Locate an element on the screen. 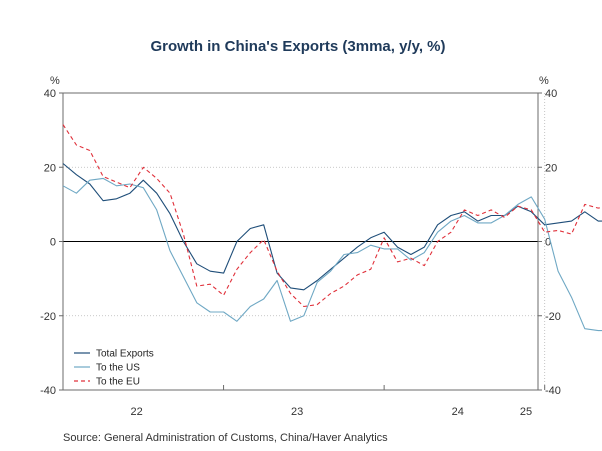 Image resolution: width=602 pixels, height=451 pixels. left-tick-label-3: 20 is located at coordinates (50, 168).